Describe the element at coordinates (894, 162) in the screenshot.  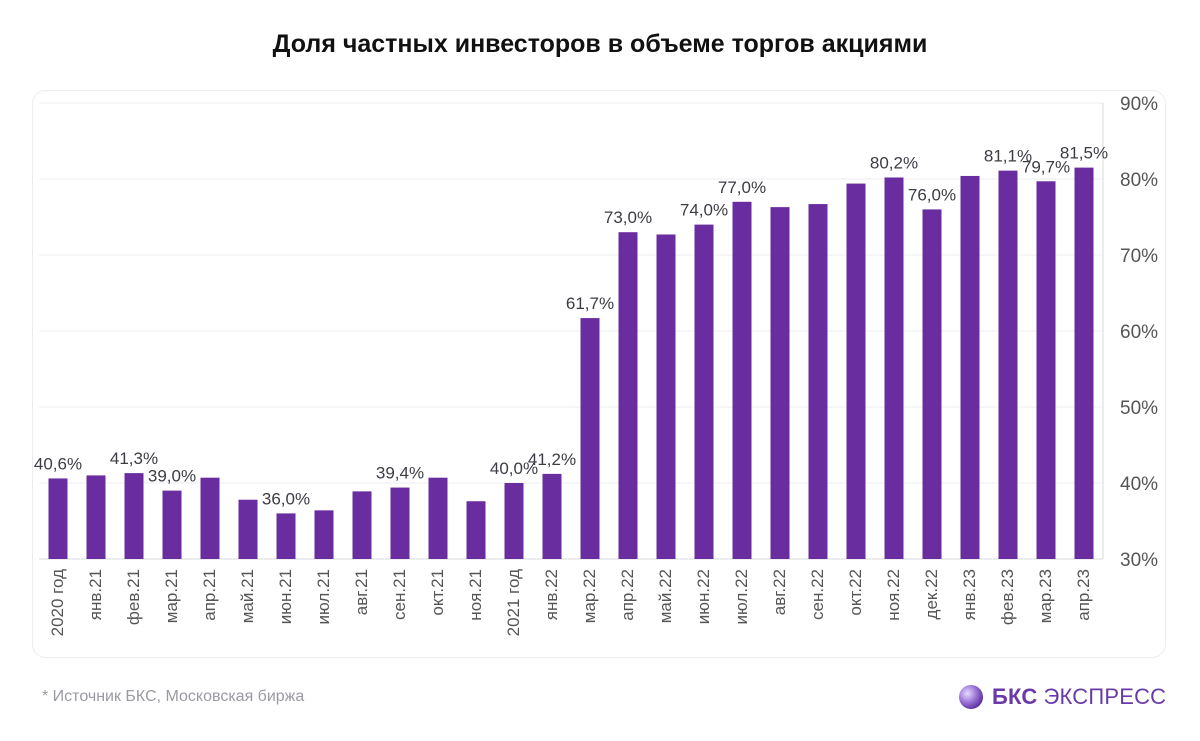
I see `data-label: 80,2%` at that location.